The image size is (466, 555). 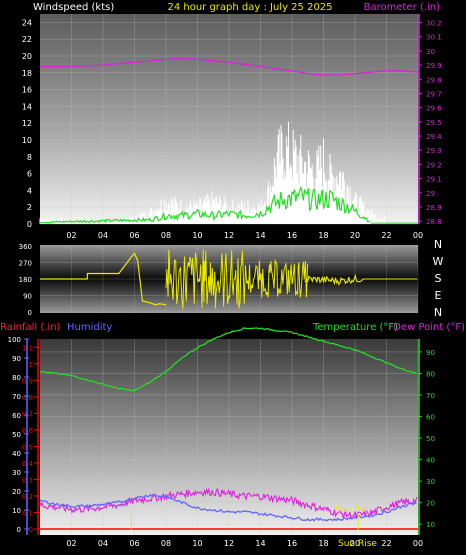 What do you see at coordinates (292, 543) in the screenshot?
I see `temp-x-tick-label: 16` at bounding box center [292, 543].